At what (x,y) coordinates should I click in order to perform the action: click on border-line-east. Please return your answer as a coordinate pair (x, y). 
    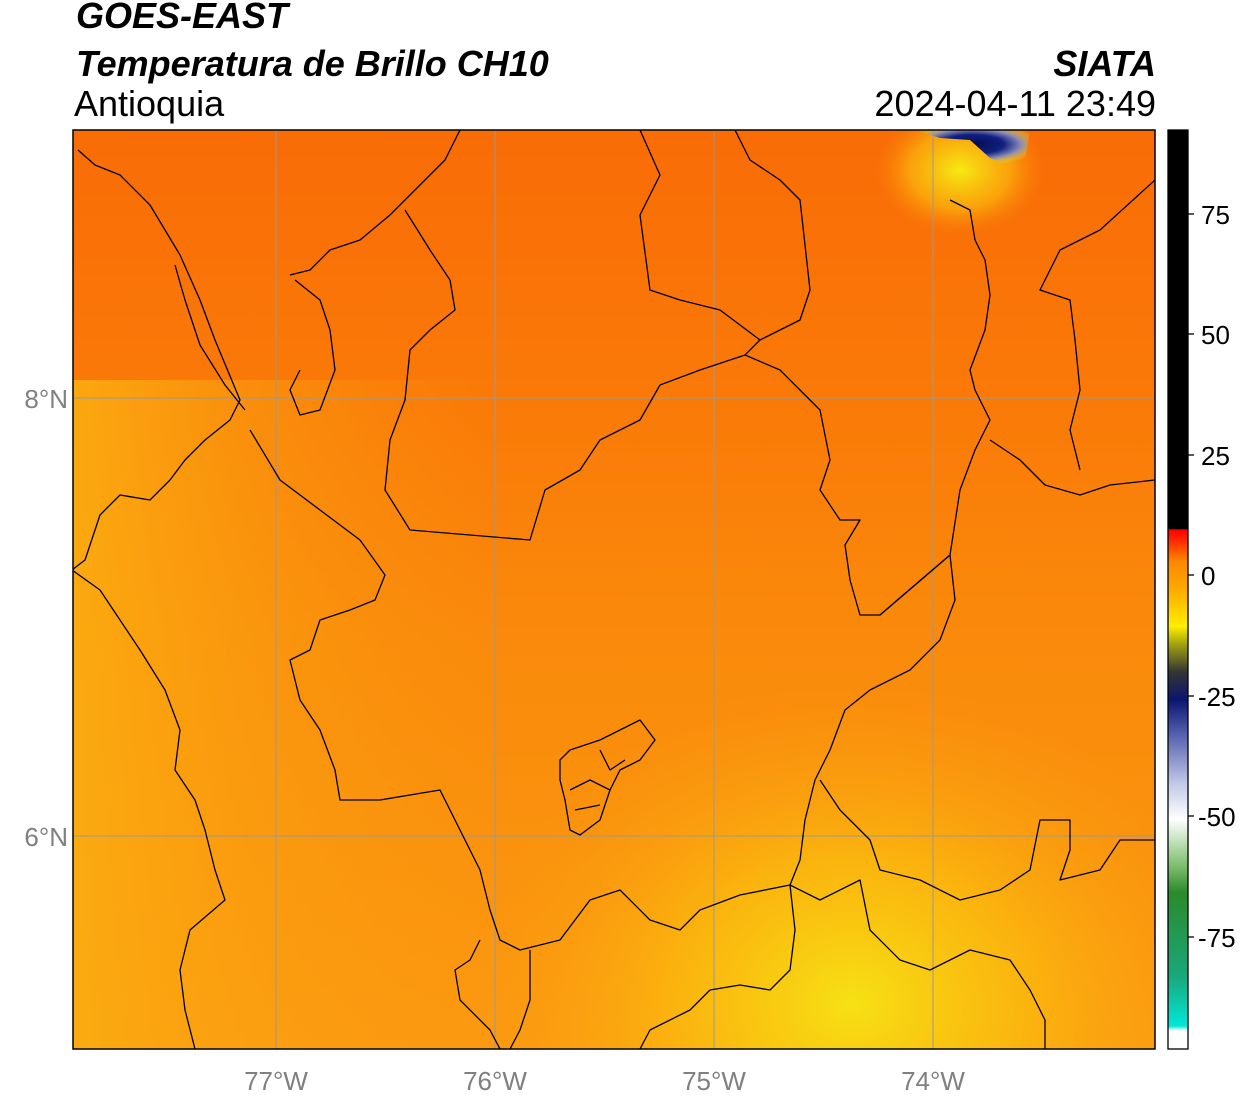
    Looking at the image, I should click on (915, 585).